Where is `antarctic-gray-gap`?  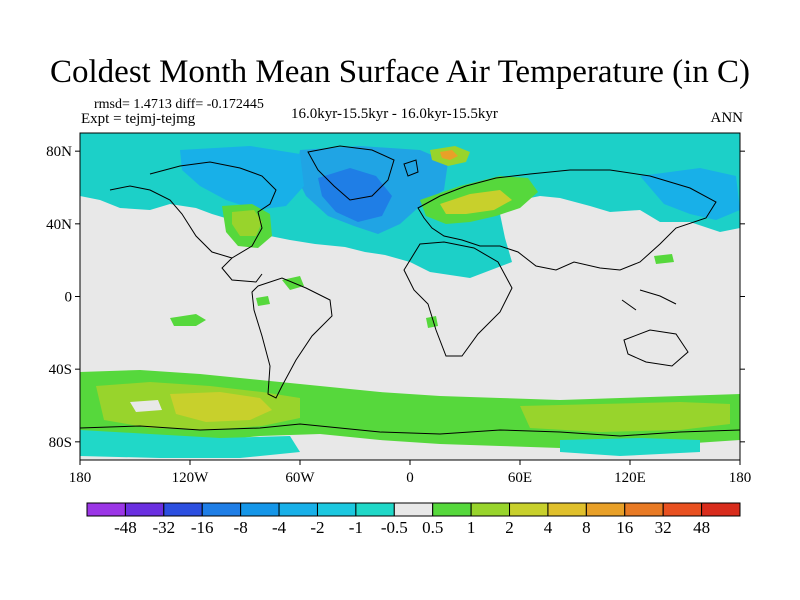
antarctic-gray-gap is located at coordinates (146, 406).